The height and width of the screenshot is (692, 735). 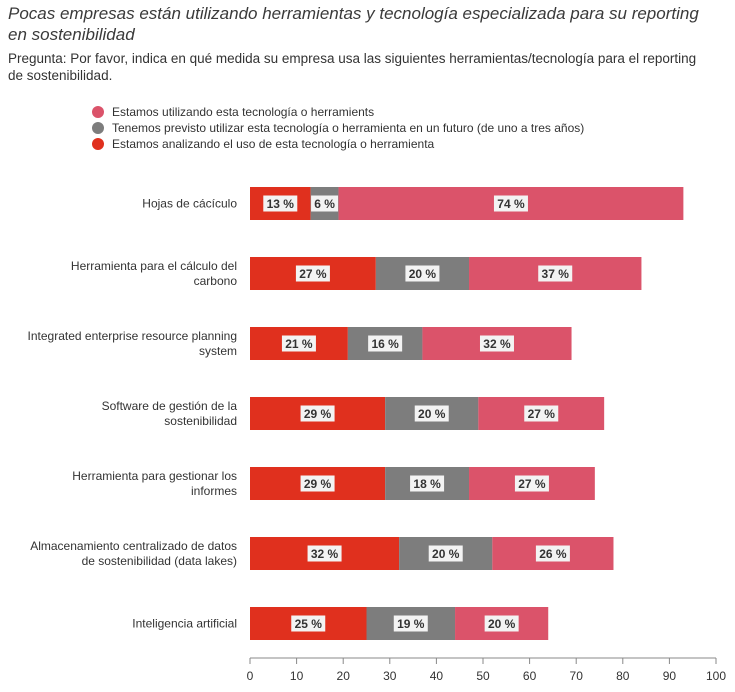 What do you see at coordinates (344, 676) in the screenshot?
I see `x-tick-label: 20` at bounding box center [344, 676].